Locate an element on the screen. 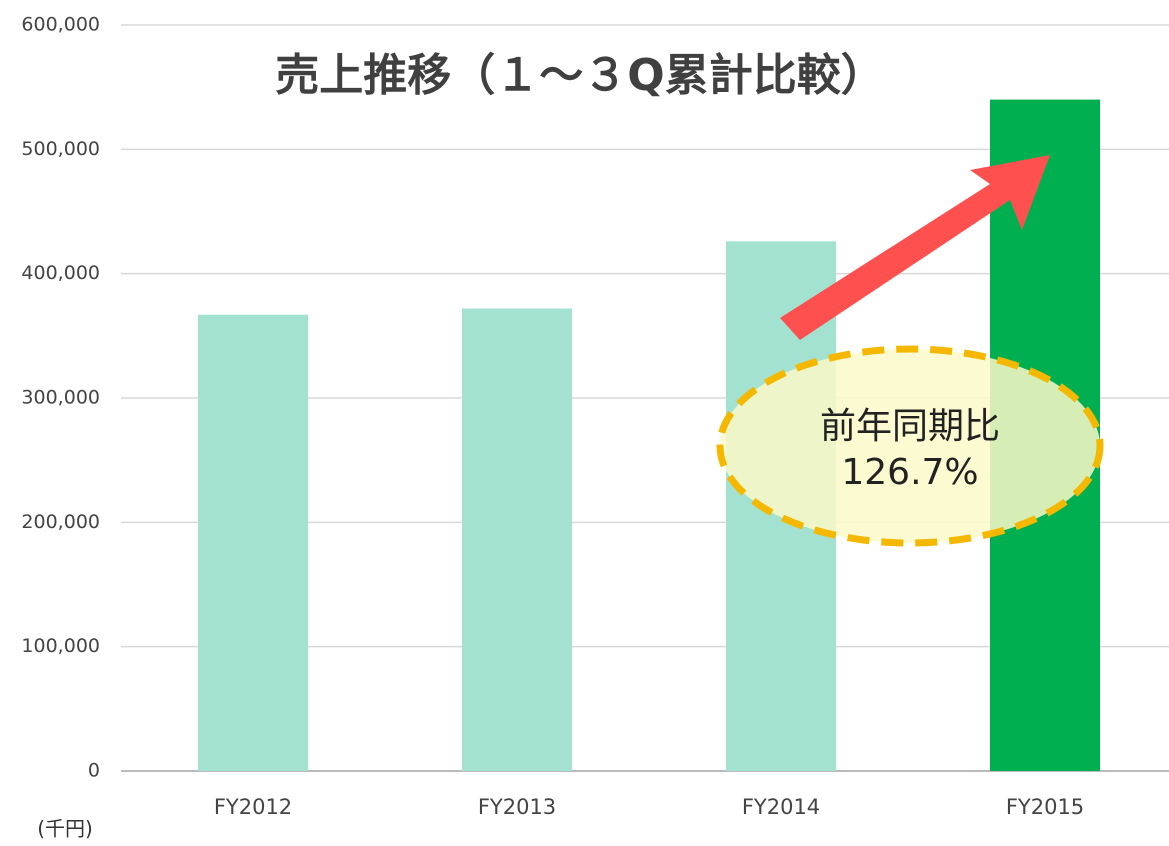 This screenshot has width=1169, height=846. arrow is located at coordinates (915, 247).